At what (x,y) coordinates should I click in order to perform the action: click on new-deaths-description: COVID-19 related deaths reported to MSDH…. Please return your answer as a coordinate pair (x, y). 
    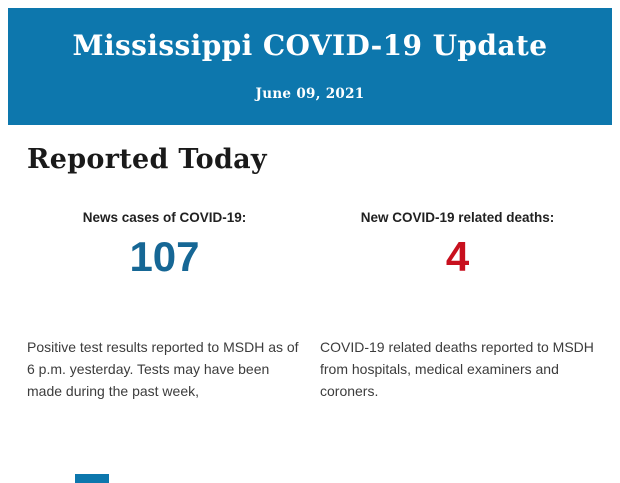
    Looking at the image, I should click on (457, 369).